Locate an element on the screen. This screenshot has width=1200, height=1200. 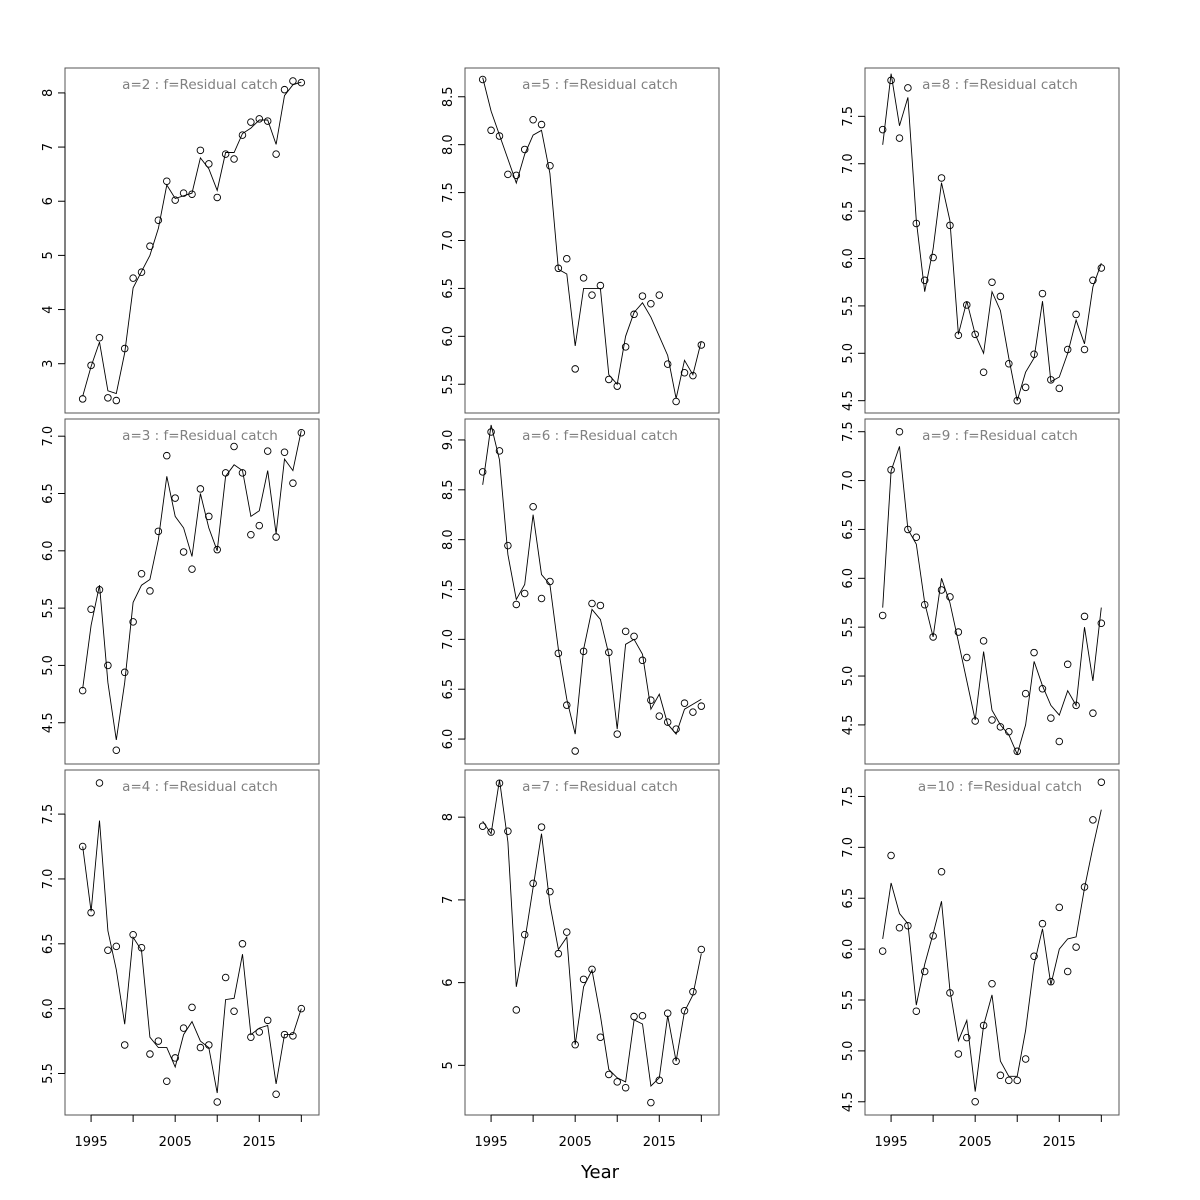
x-axis-label: Year is located at coordinates (600, 1172).